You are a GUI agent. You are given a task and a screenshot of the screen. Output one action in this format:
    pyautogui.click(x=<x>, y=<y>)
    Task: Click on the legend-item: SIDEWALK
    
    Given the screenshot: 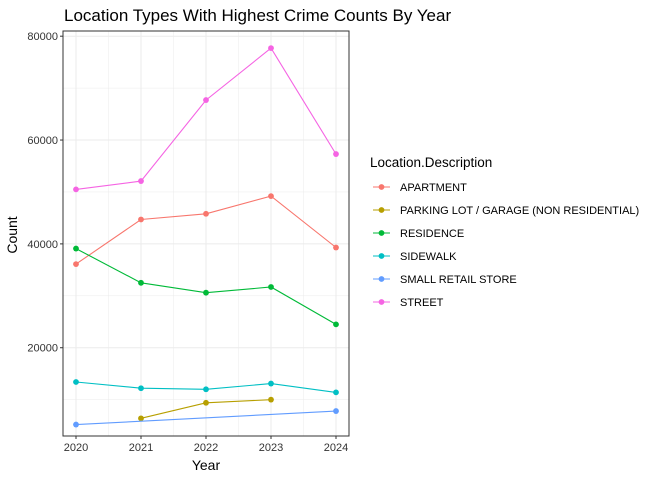 What is the action you would take?
    pyautogui.click(x=415, y=257)
    